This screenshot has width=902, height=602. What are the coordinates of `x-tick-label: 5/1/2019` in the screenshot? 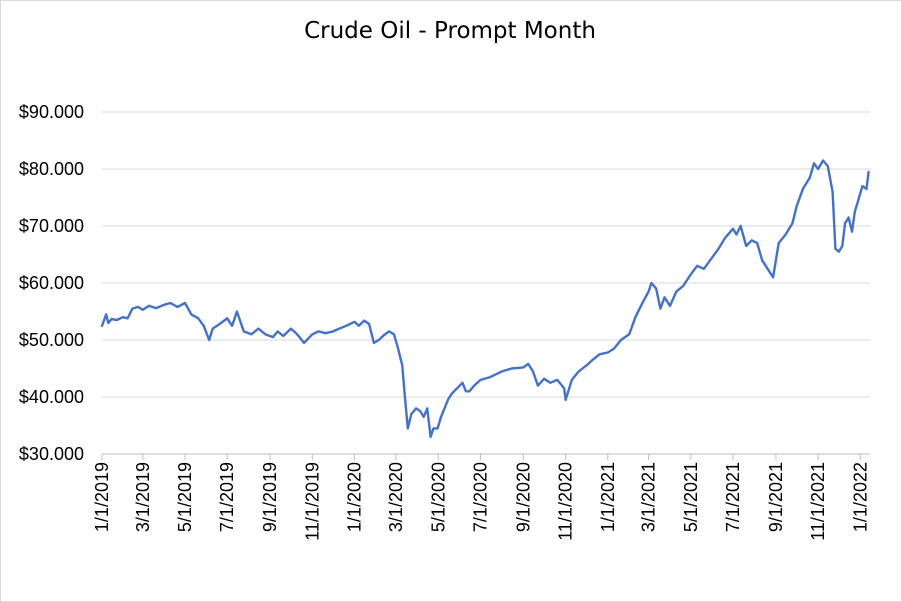 It's located at (185, 497).